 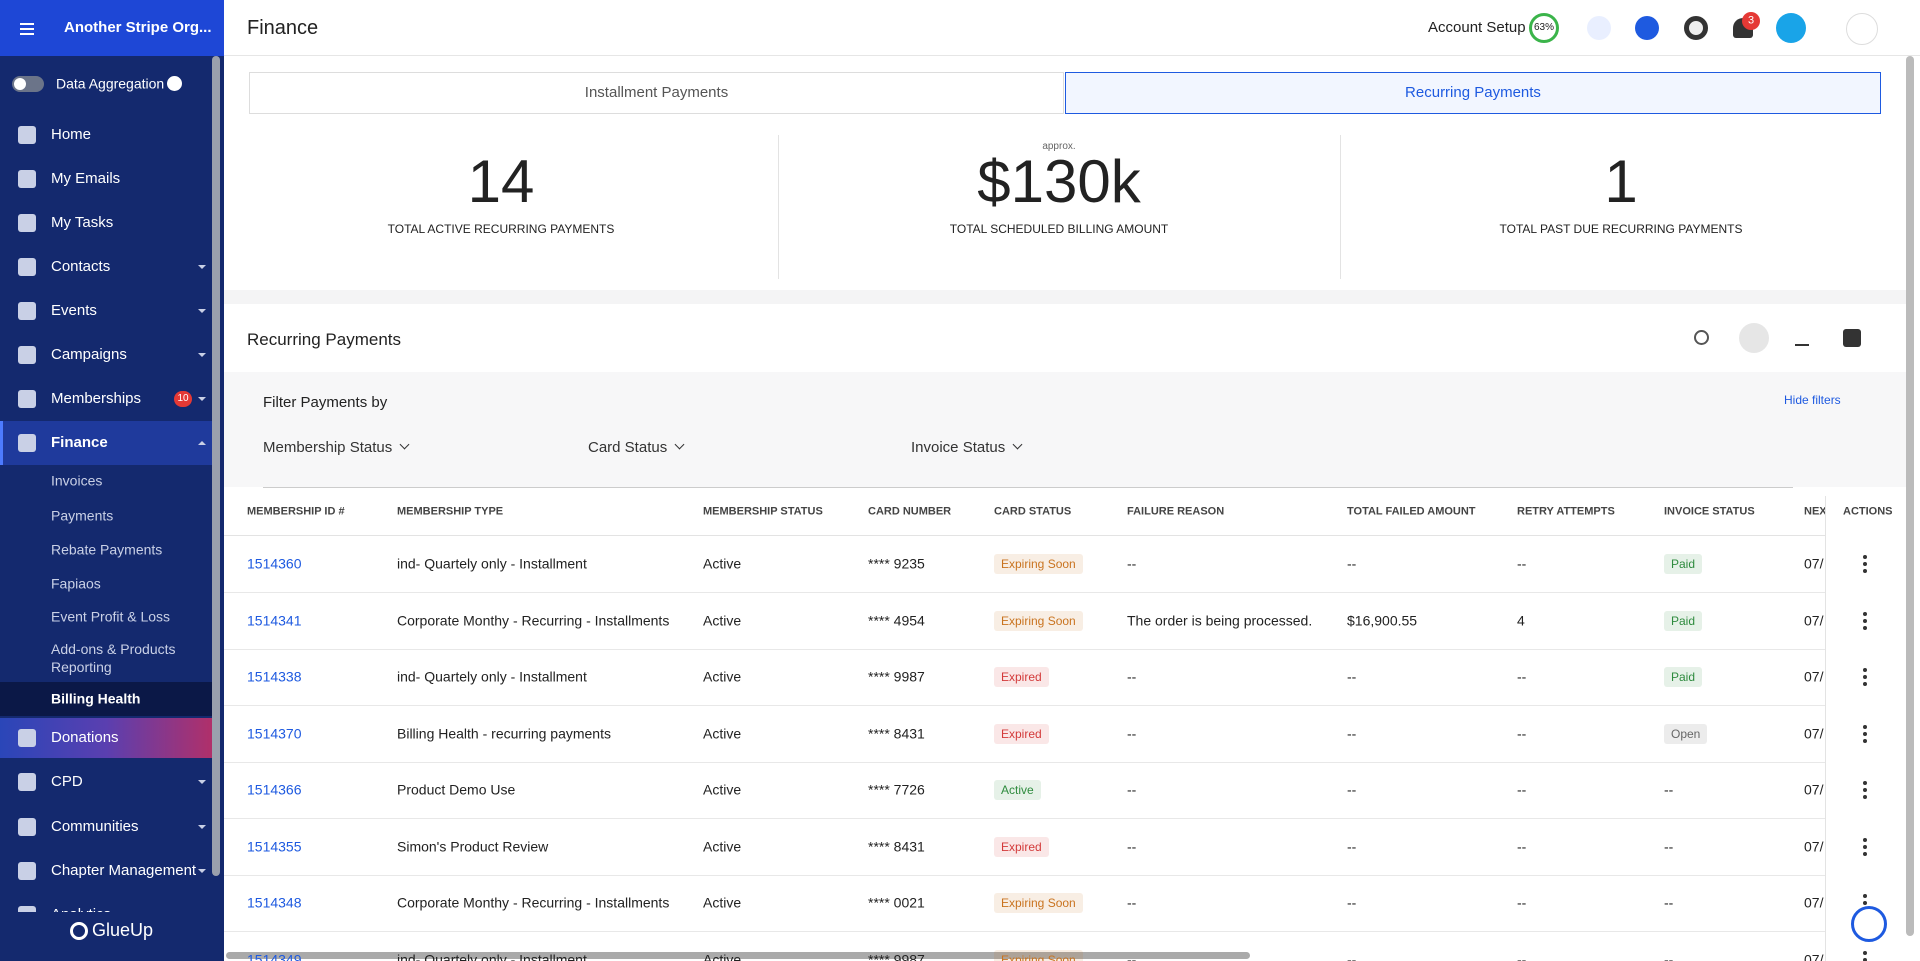 What do you see at coordinates (967, 448) in the screenshot?
I see `filter-dropdown: Invoice Status` at bounding box center [967, 448].